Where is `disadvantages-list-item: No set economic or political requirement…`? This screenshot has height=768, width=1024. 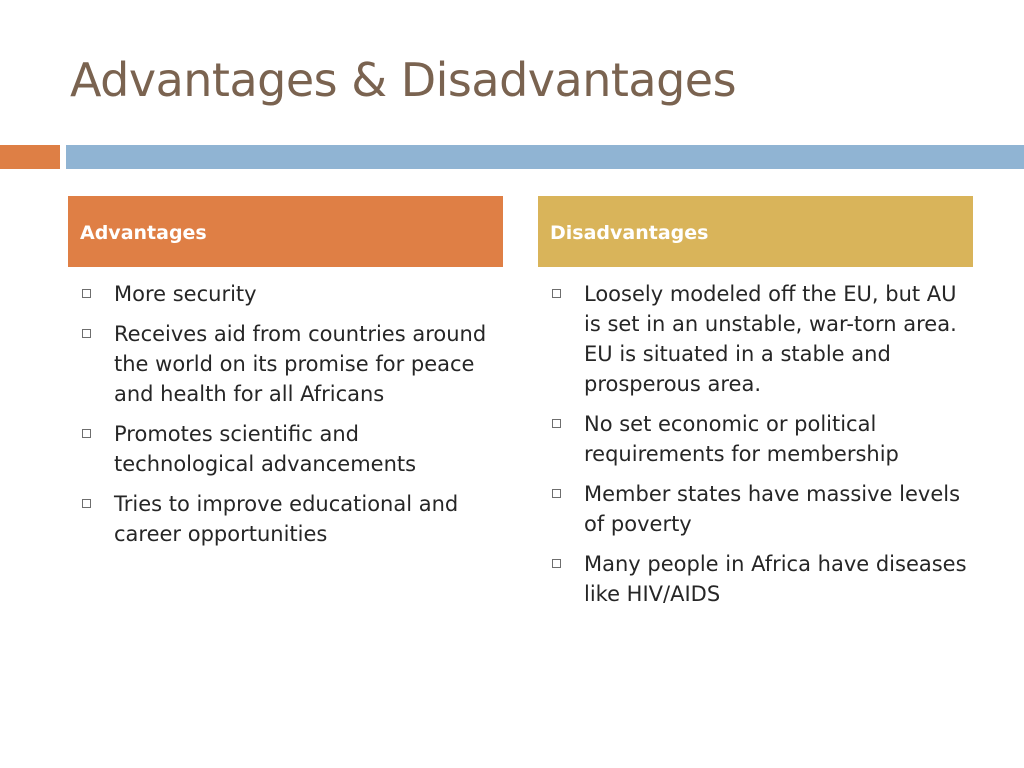 disadvantages-list-item: No set economic or political requirement… is located at coordinates (755, 439).